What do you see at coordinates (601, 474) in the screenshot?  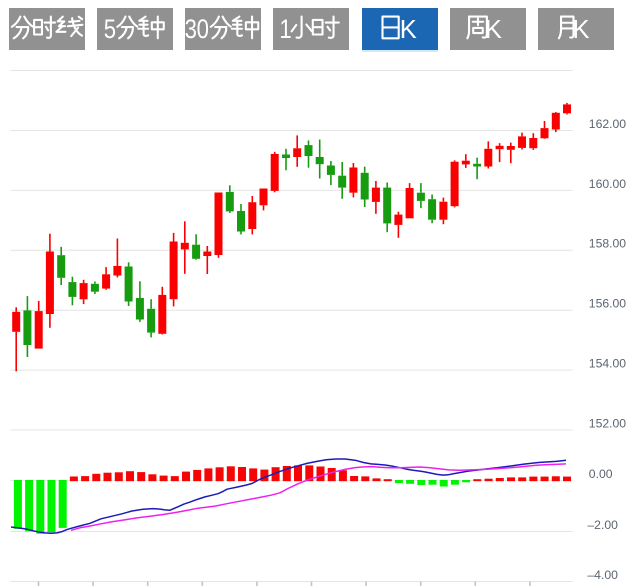 I see `svg-text: 0.00` at bounding box center [601, 474].